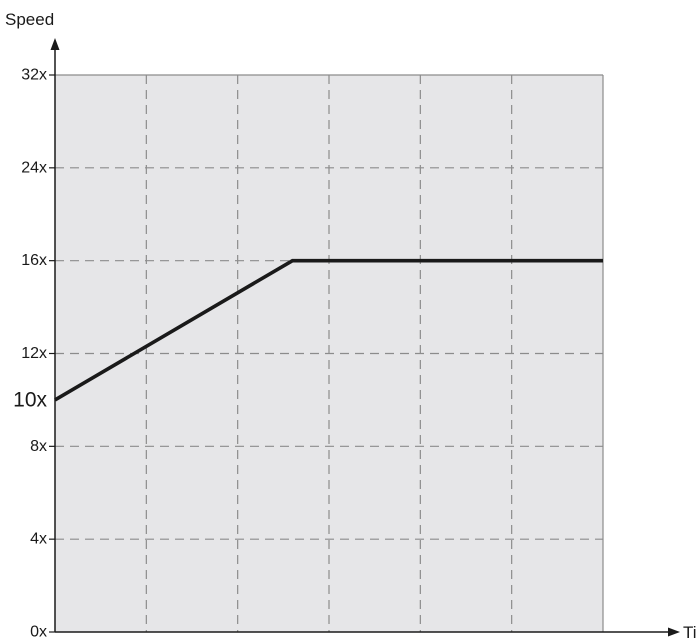 This screenshot has width=697, height=639. Describe the element at coordinates (34, 260) in the screenshot. I see `y-tick-label: 16x` at that location.